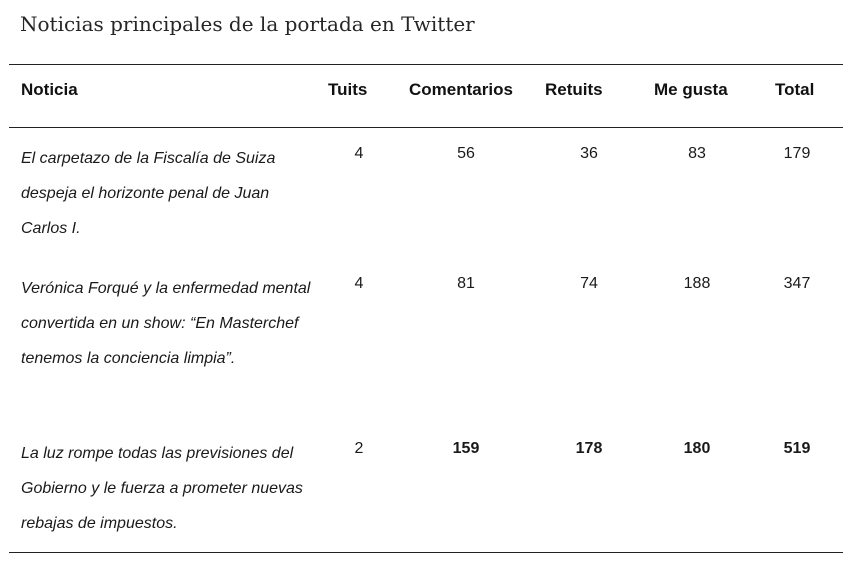 The height and width of the screenshot is (565, 850). What do you see at coordinates (691, 89) in the screenshot?
I see `column-header-me-gusta: Me gusta` at bounding box center [691, 89].